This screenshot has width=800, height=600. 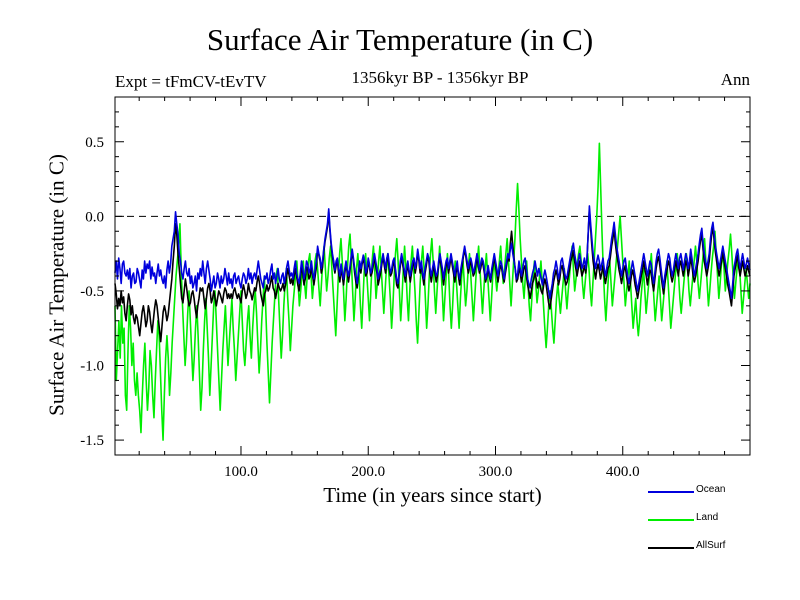 What do you see at coordinates (191, 81) in the screenshot?
I see `experiment-label: Expt = tFmCV-tEvTV` at bounding box center [191, 81].